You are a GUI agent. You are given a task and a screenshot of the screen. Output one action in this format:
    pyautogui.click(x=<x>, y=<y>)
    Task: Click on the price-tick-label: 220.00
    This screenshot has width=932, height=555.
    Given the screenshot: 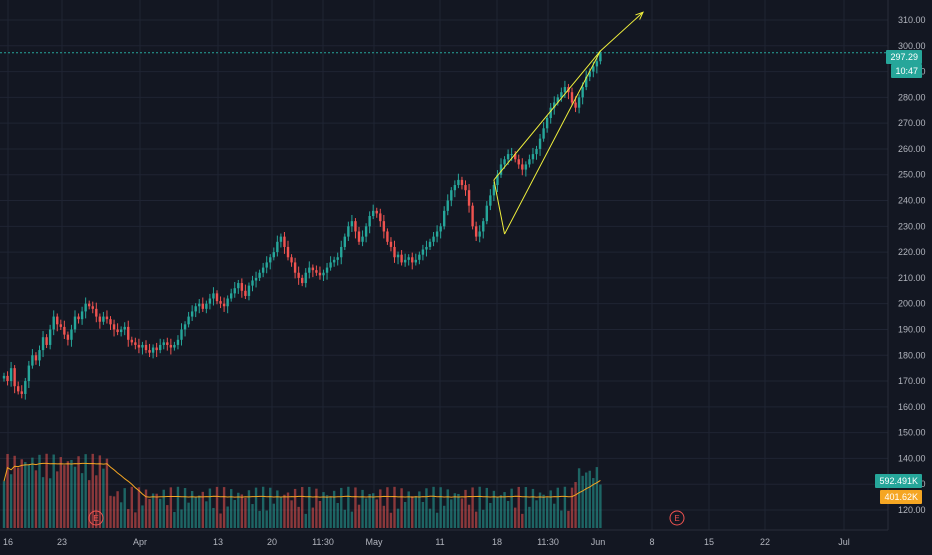 What is the action you would take?
    pyautogui.click(x=912, y=252)
    